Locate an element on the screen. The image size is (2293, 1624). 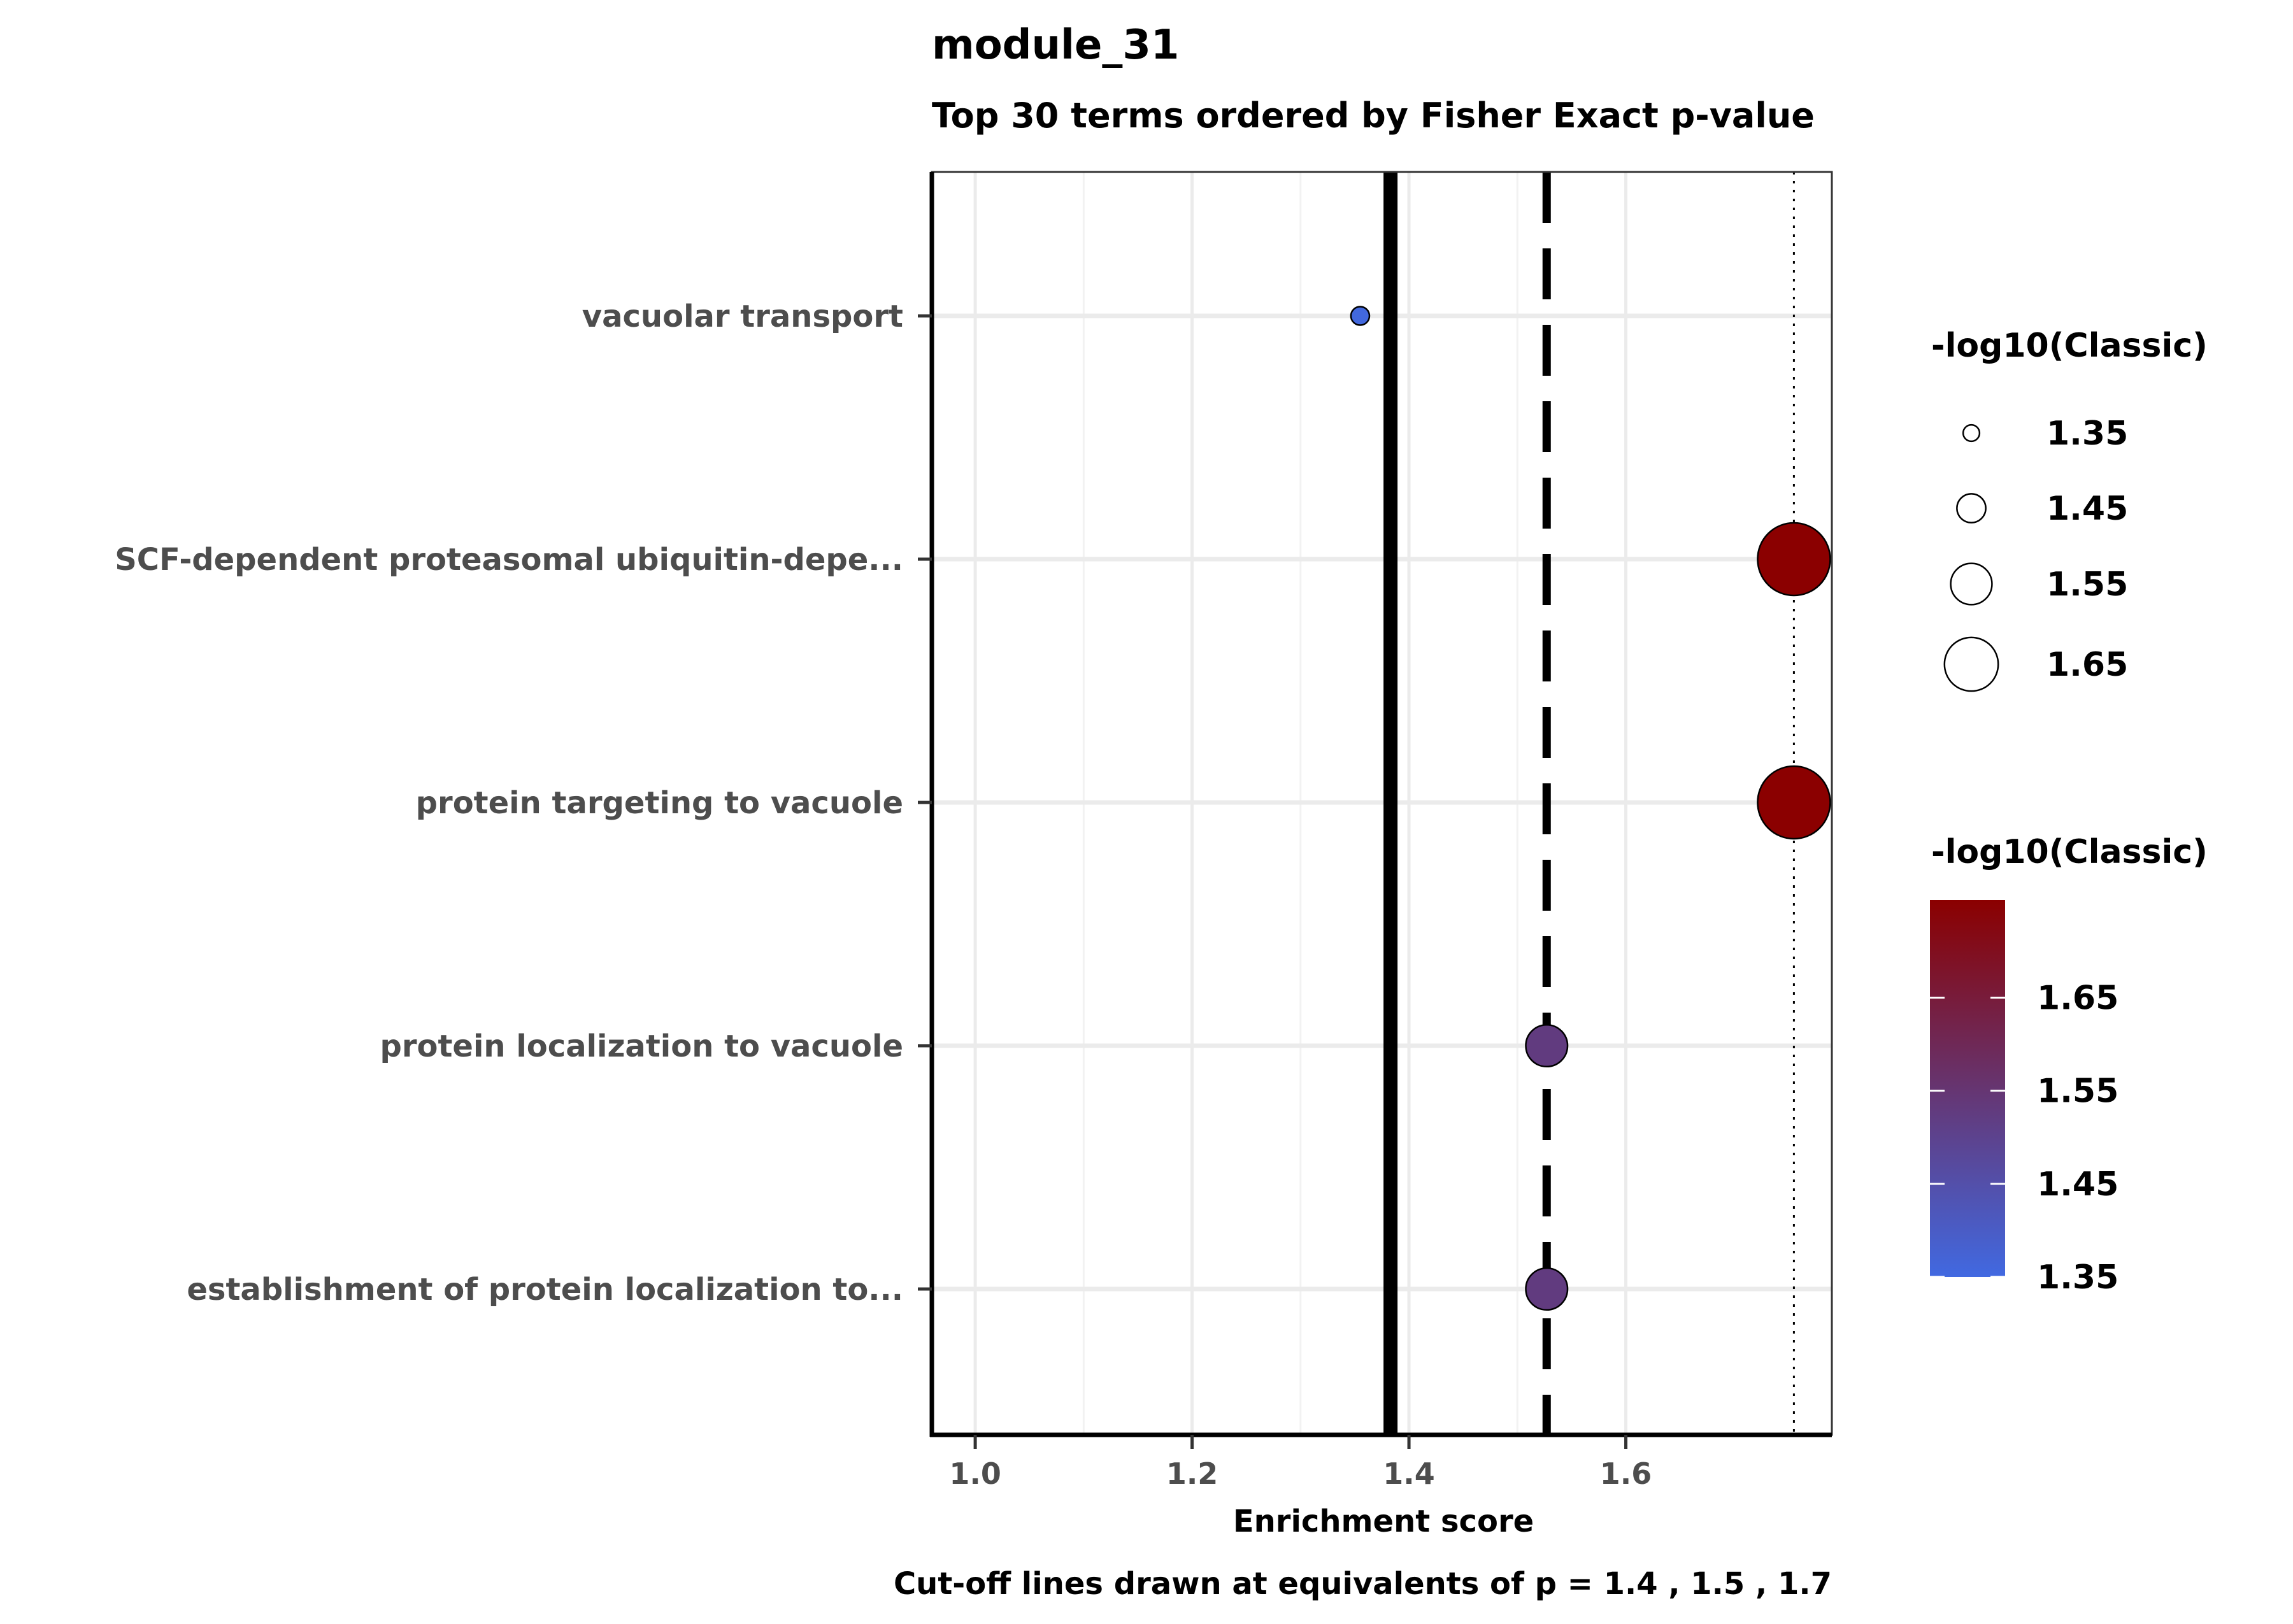
x-tick-label: 1.0 is located at coordinates (975, 1474).